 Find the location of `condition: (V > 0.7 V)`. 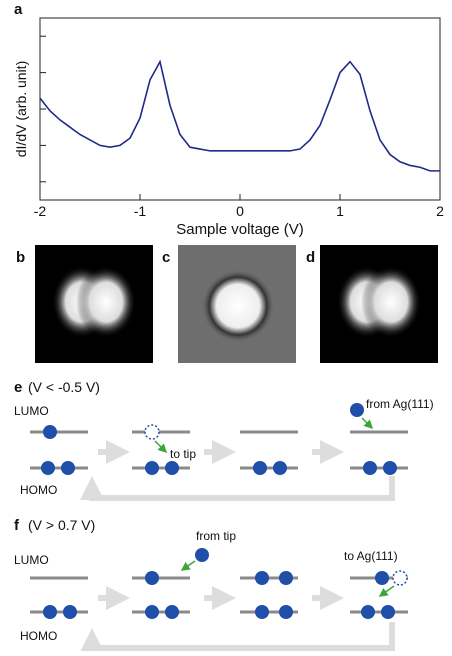

condition: (V > 0.7 V) is located at coordinates (61, 525).